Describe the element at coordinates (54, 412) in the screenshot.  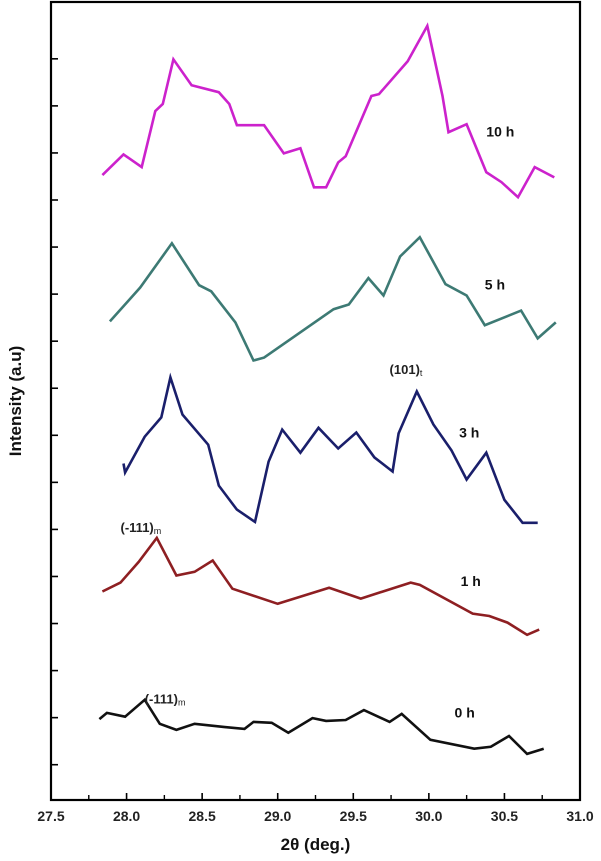
I see `y-axis-ticks` at that location.